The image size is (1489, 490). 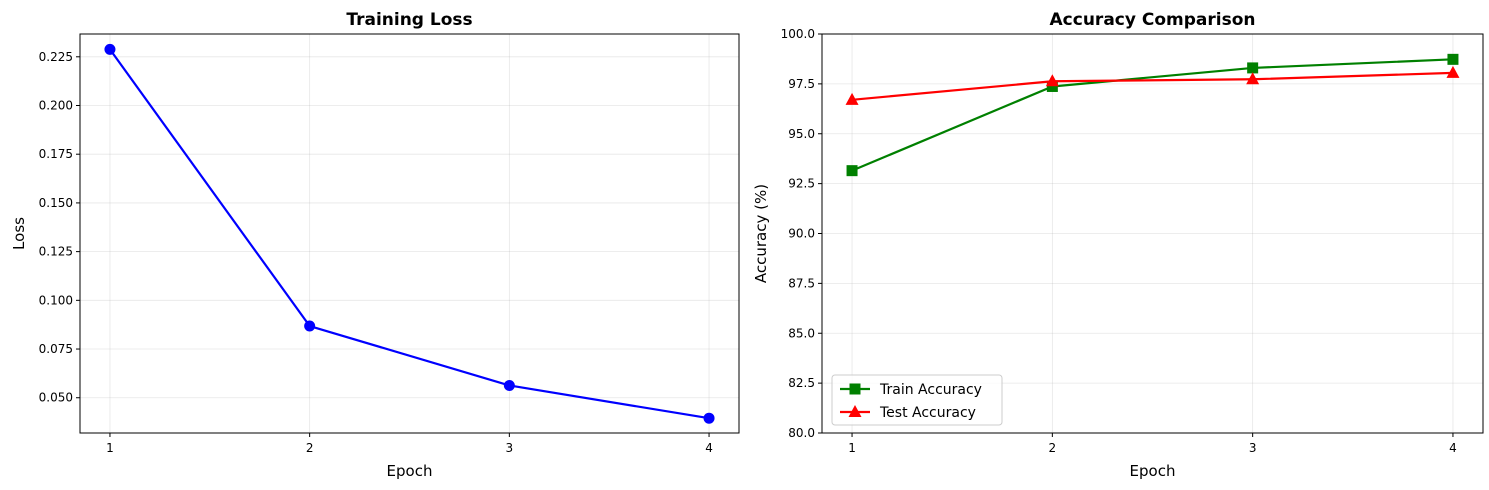 What do you see at coordinates (801, 283) in the screenshot?
I see `y-tick-label: 87.5` at bounding box center [801, 283].